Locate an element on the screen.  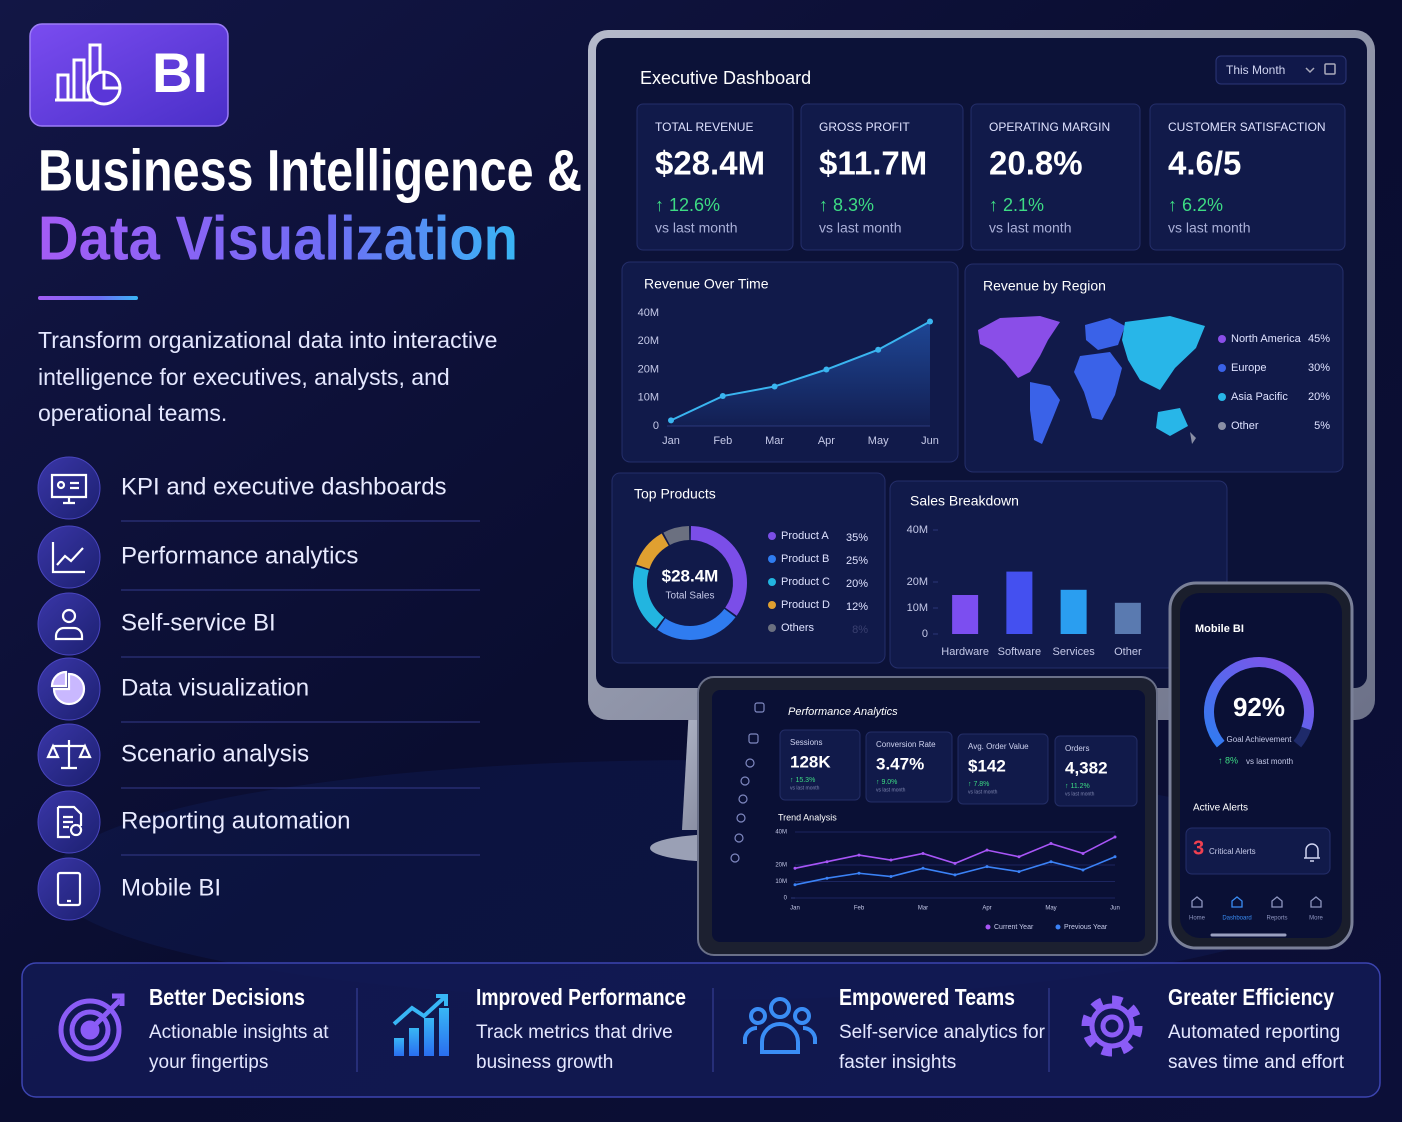
legend-label: Product D is located at coordinates (805, 605).